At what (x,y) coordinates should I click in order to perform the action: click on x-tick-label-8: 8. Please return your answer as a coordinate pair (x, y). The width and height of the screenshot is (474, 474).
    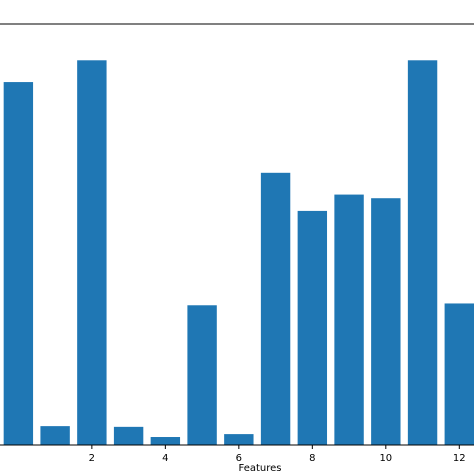
    Looking at the image, I should click on (312, 458).